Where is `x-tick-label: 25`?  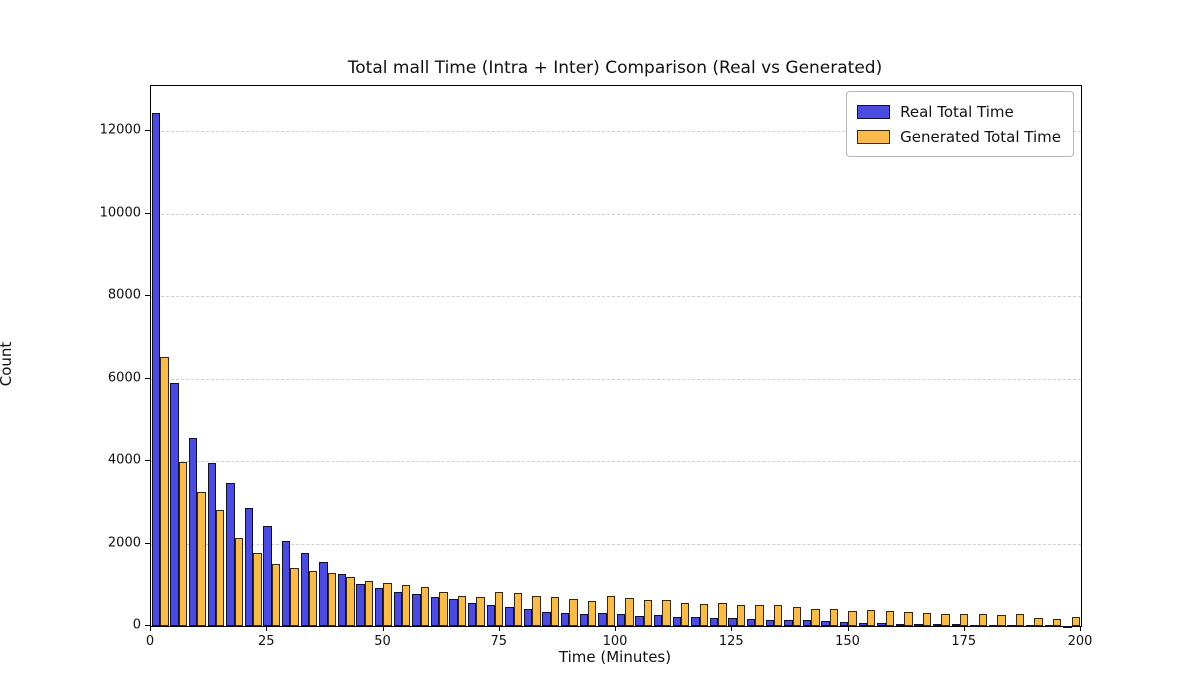
x-tick-label: 25 is located at coordinates (266, 641).